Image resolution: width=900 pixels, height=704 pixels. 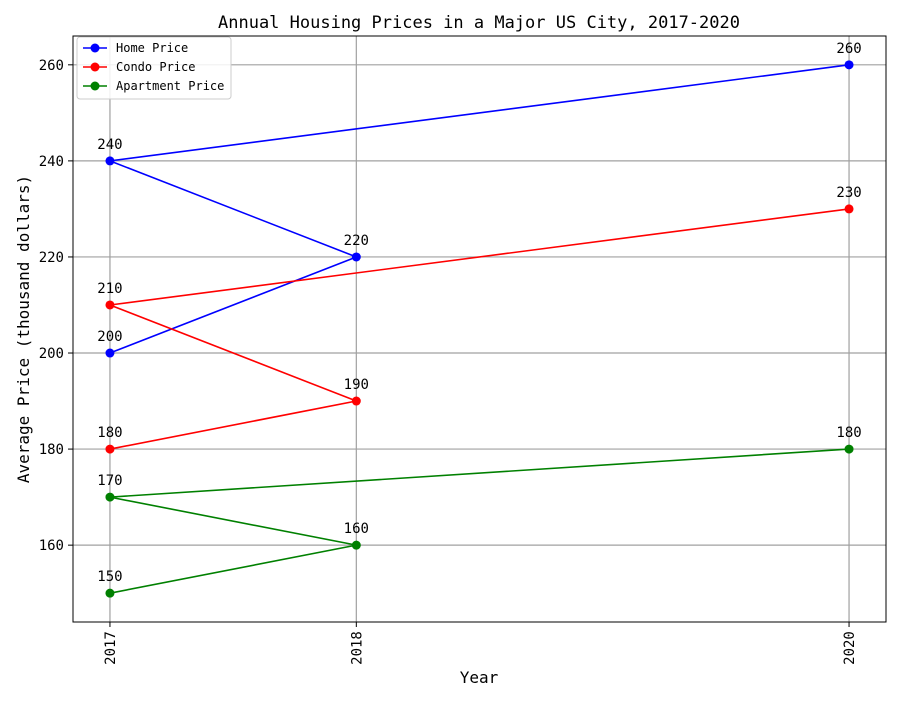 What do you see at coordinates (479, 677) in the screenshot?
I see `x-axis-label: Year` at bounding box center [479, 677].